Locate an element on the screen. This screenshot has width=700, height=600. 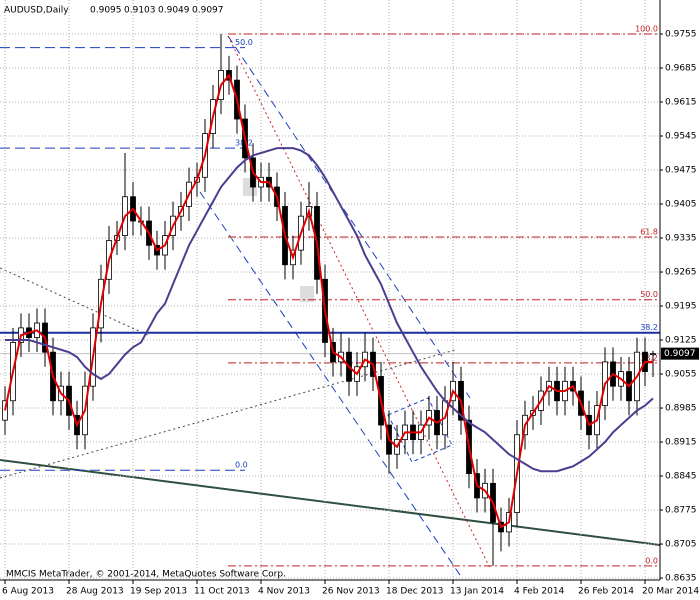
x-tick-label: 11 Oct 2013 is located at coordinates (222, 592).